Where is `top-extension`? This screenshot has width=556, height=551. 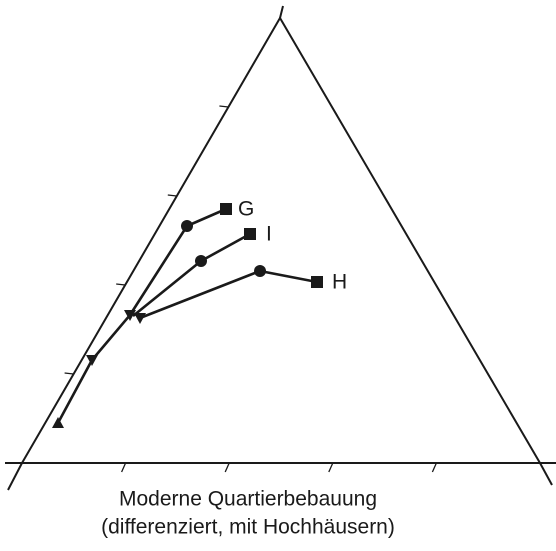
top-extension is located at coordinates (281, 12).